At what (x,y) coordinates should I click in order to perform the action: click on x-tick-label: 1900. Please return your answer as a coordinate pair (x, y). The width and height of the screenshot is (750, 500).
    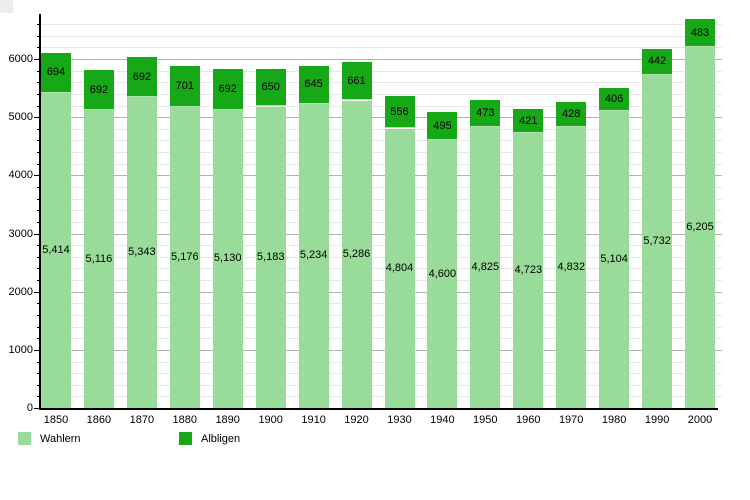
    Looking at the image, I should click on (270, 420).